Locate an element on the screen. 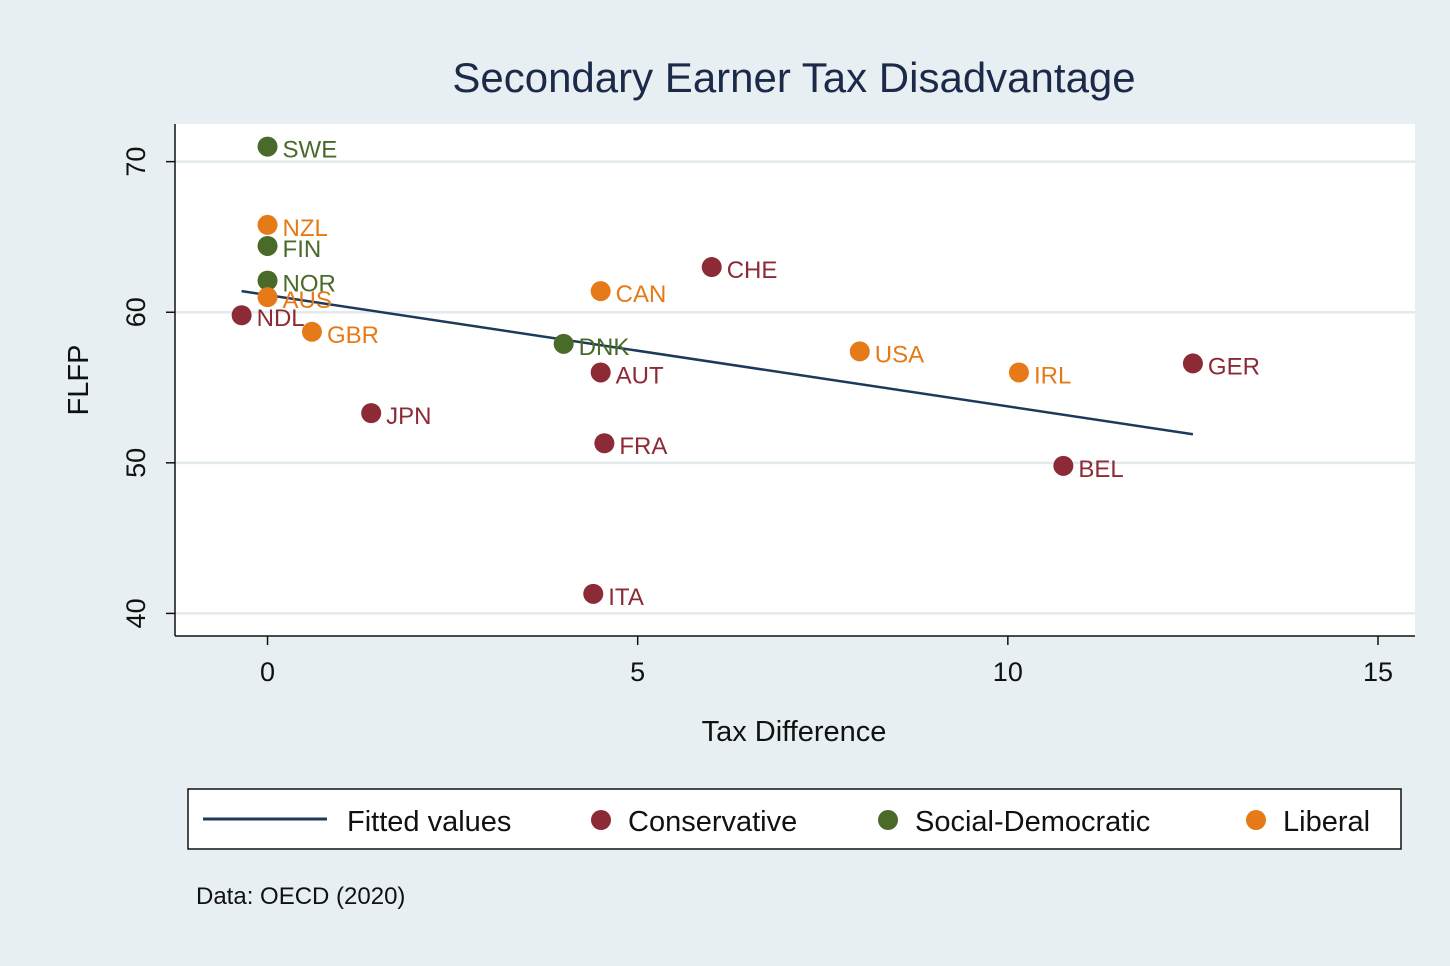 The width and height of the screenshot is (1450, 966). y-tick-label-70: 70 is located at coordinates (136, 162).